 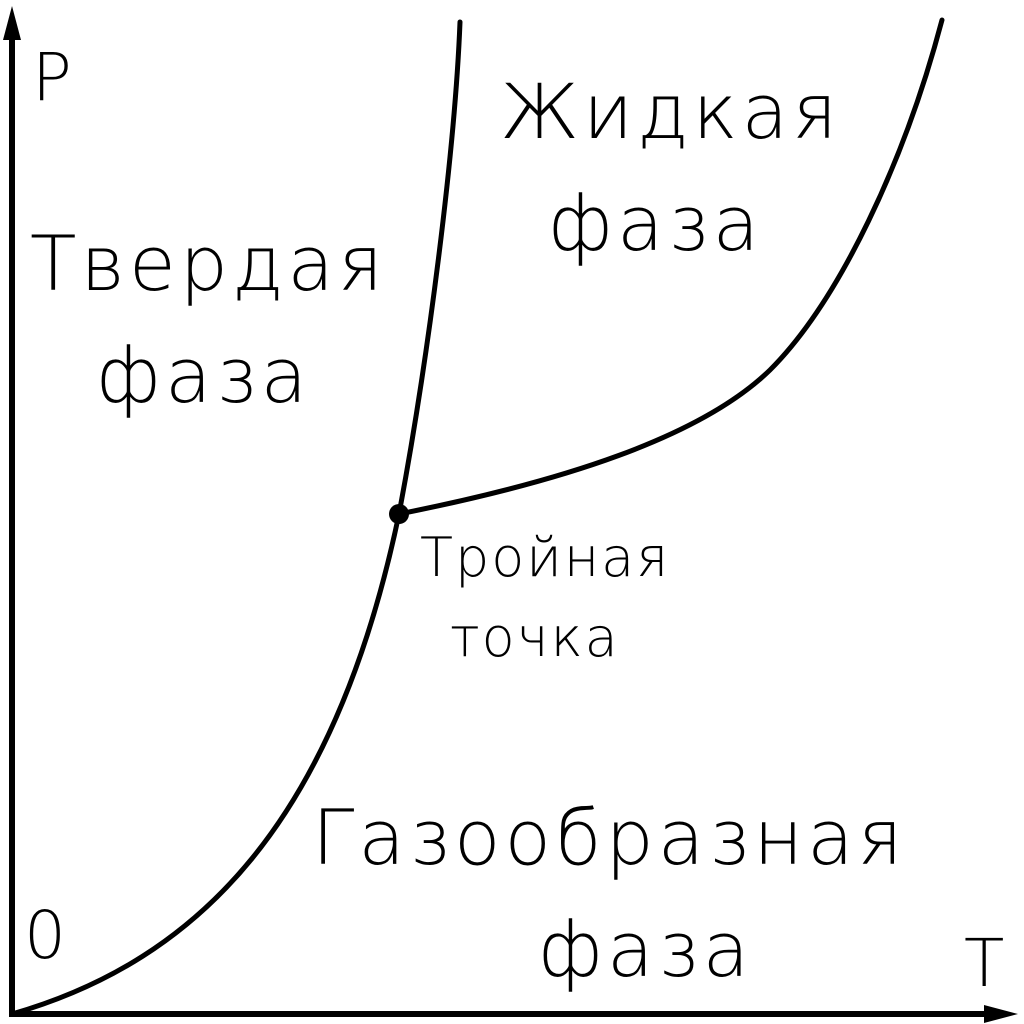 I want to click on x-axis-label: T, so click(x=984, y=963).